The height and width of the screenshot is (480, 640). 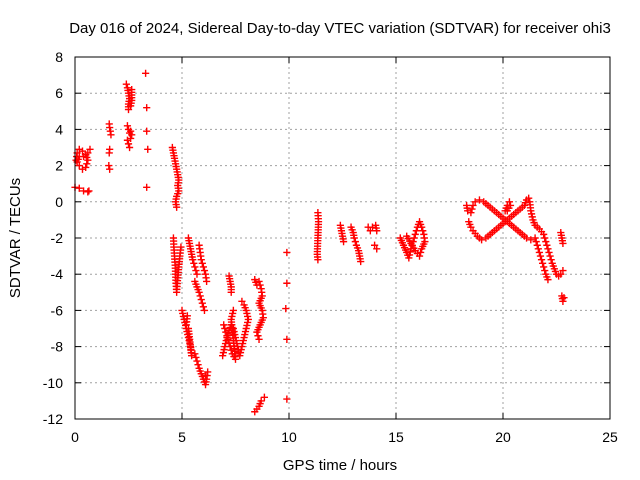 I want to click on x-tick-label: 5, so click(x=182, y=437).